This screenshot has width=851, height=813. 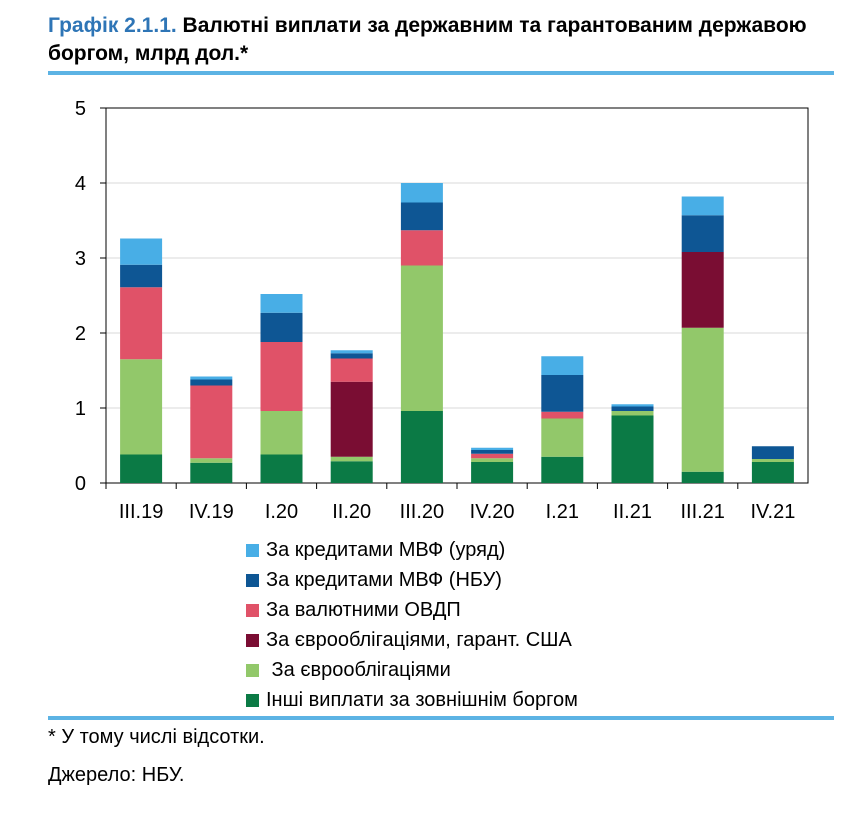 I want to click on legend-label-eurobonds: За єврооблігаціями, so click(x=358, y=669).